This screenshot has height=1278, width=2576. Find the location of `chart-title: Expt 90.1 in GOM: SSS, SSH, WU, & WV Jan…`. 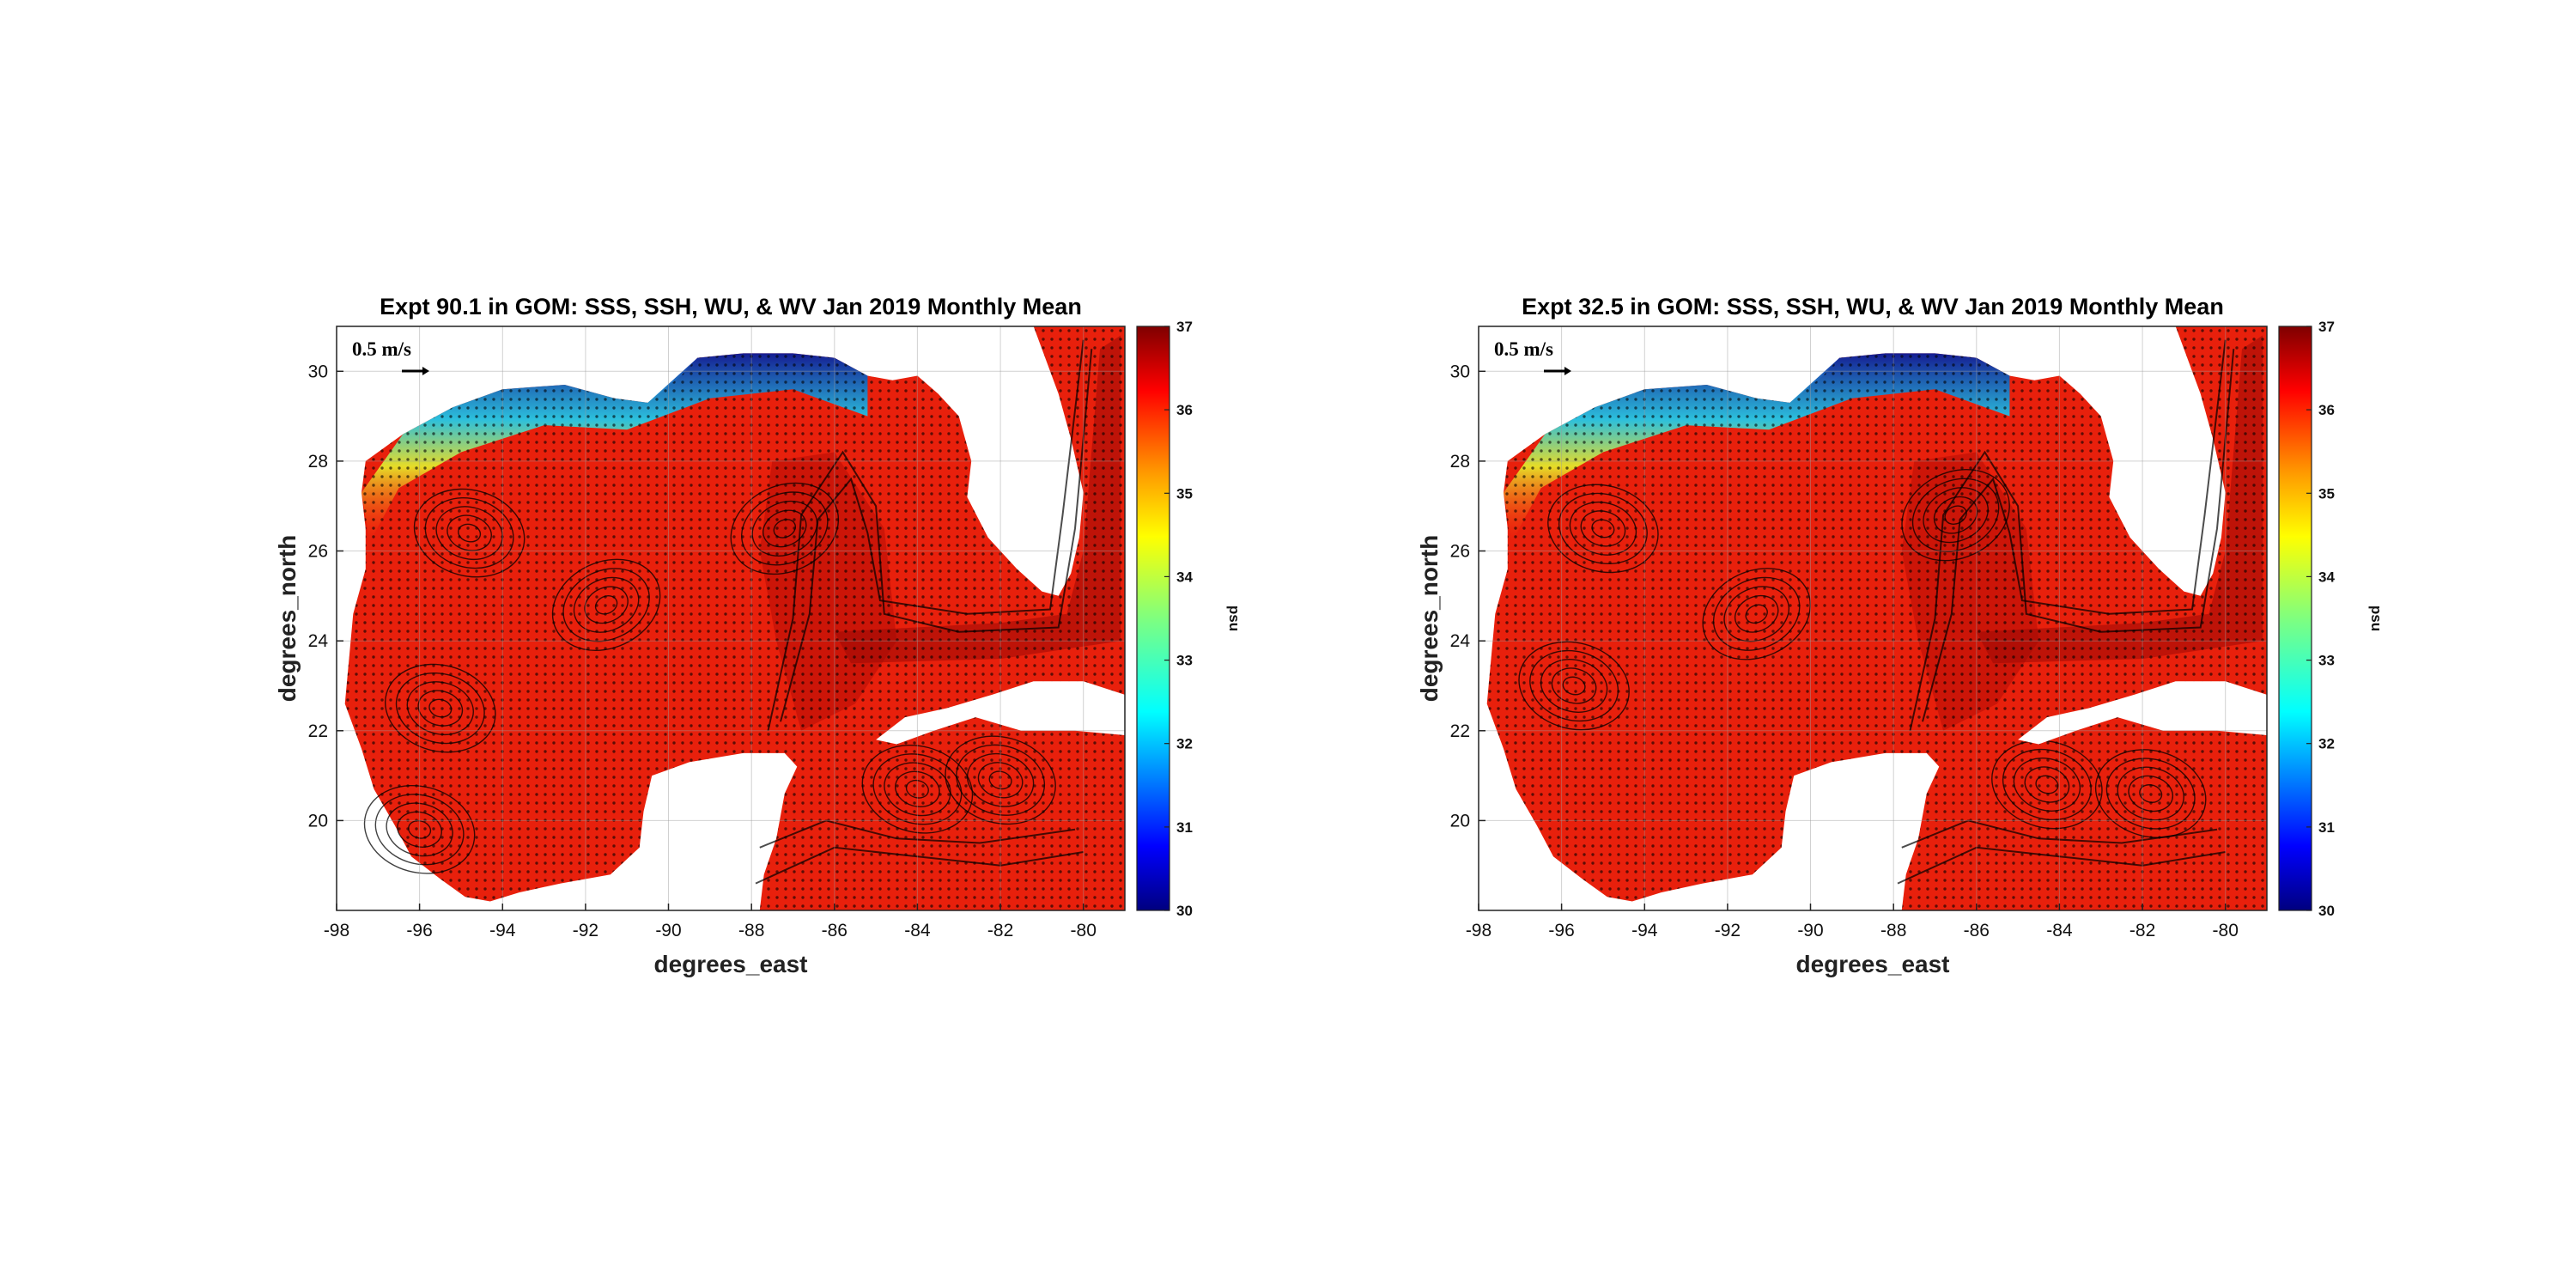

chart-title: Expt 90.1 in GOM: SSS, SSH, WU, & WV Jan… is located at coordinates (731, 307).